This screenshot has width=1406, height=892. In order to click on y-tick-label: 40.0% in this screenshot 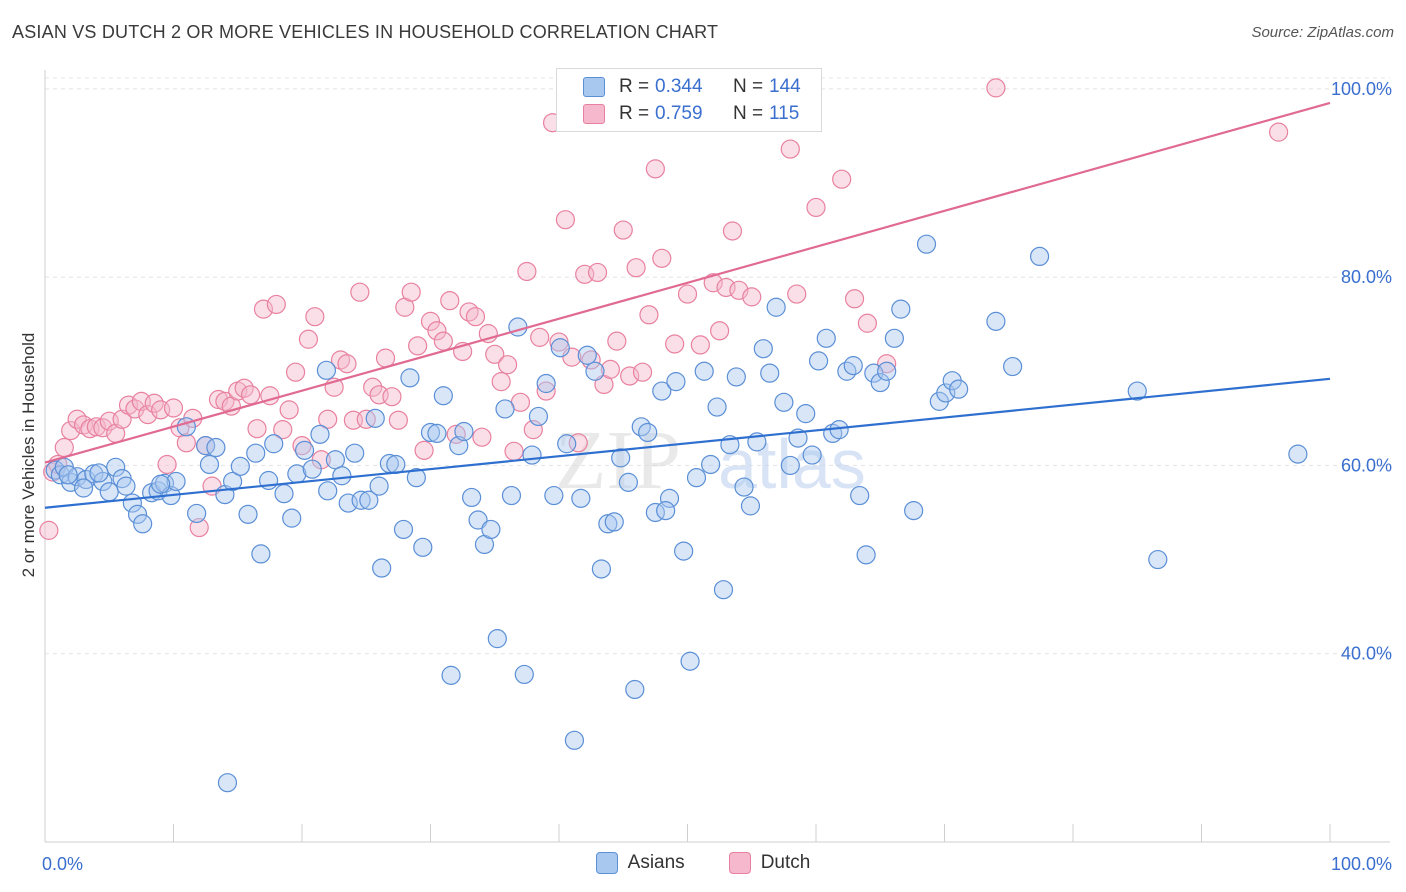, I will do `click(1366, 654)`.